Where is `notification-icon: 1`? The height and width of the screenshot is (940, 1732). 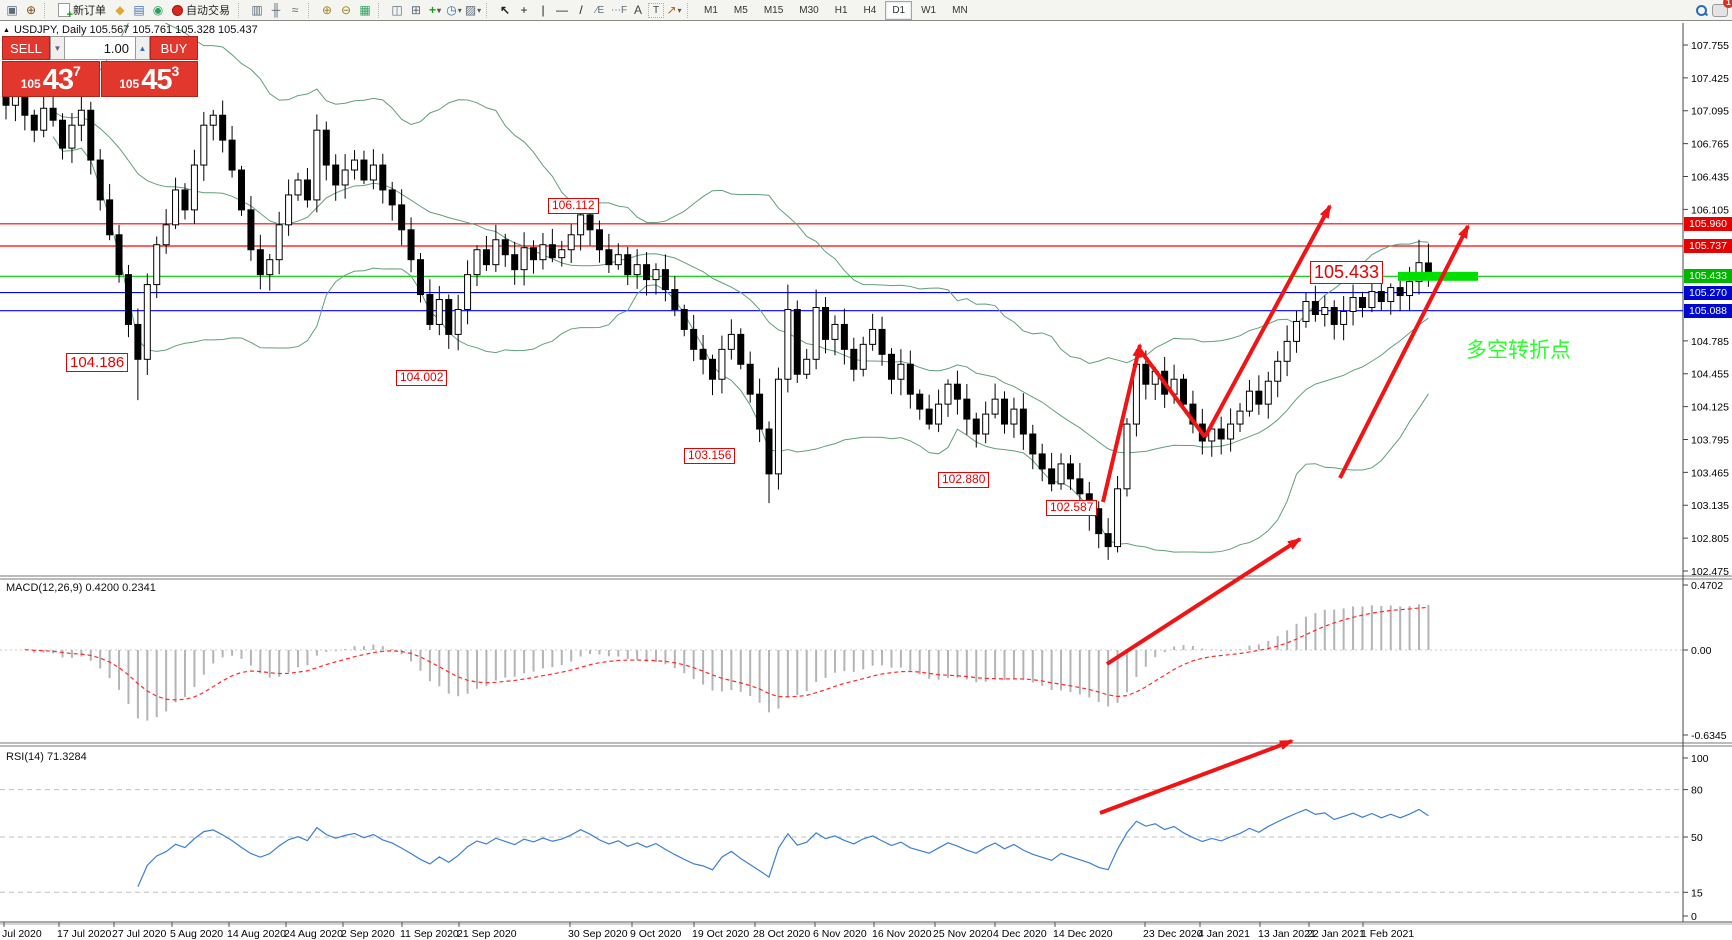
notification-icon: 1 is located at coordinates (1721, 9).